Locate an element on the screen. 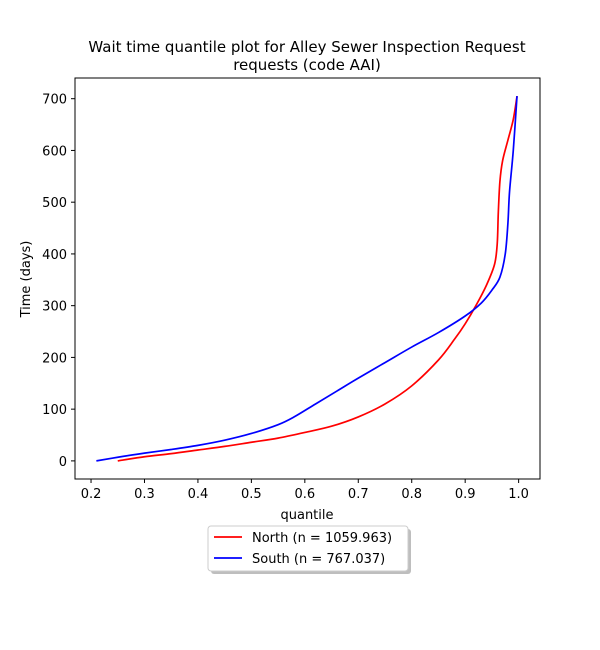 The width and height of the screenshot is (600, 650). y-tick-label: 600 is located at coordinates (54, 151).